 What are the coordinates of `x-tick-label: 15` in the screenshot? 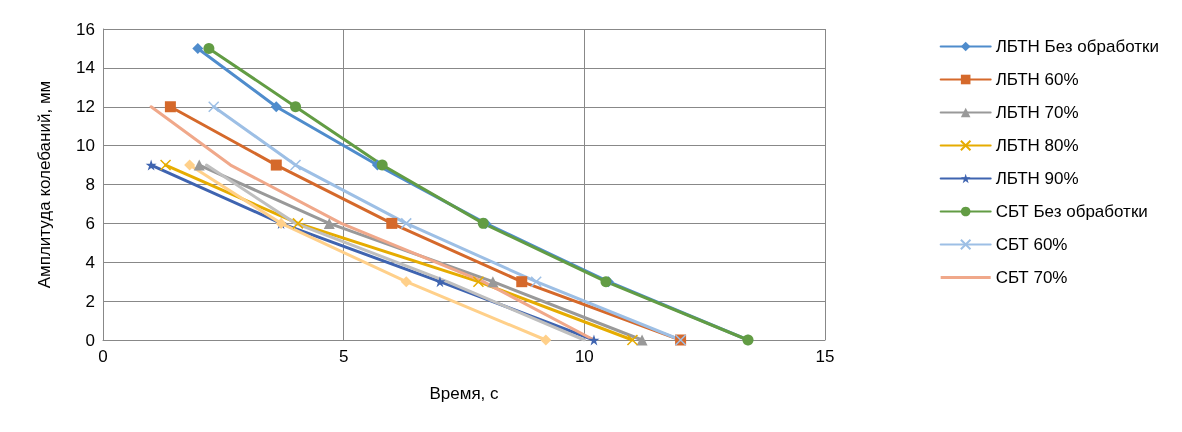 It's located at (825, 356).